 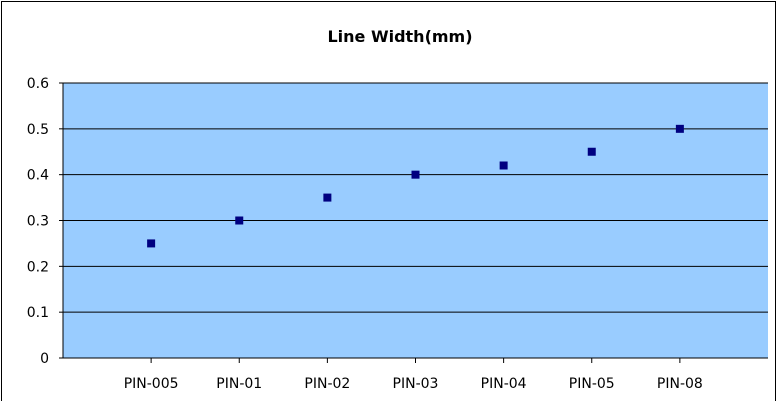 What do you see at coordinates (151, 384) in the screenshot?
I see `x-tick-label: PIN-005` at bounding box center [151, 384].